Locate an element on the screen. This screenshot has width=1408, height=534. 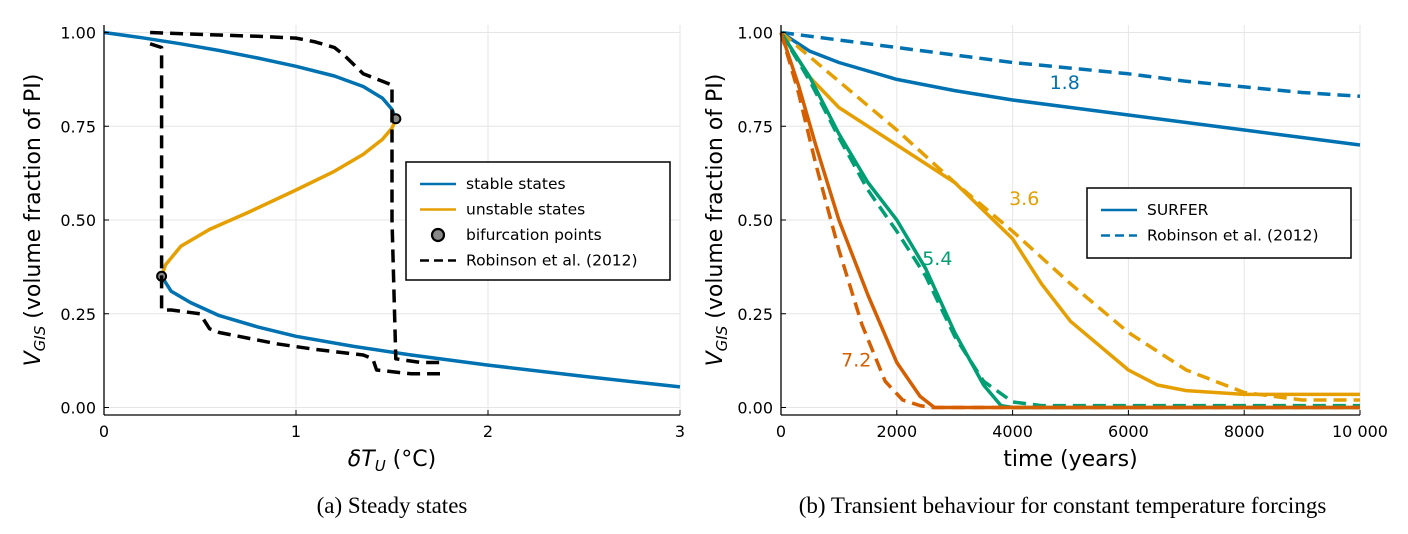
x-tick-label: 1 is located at coordinates (296, 431).